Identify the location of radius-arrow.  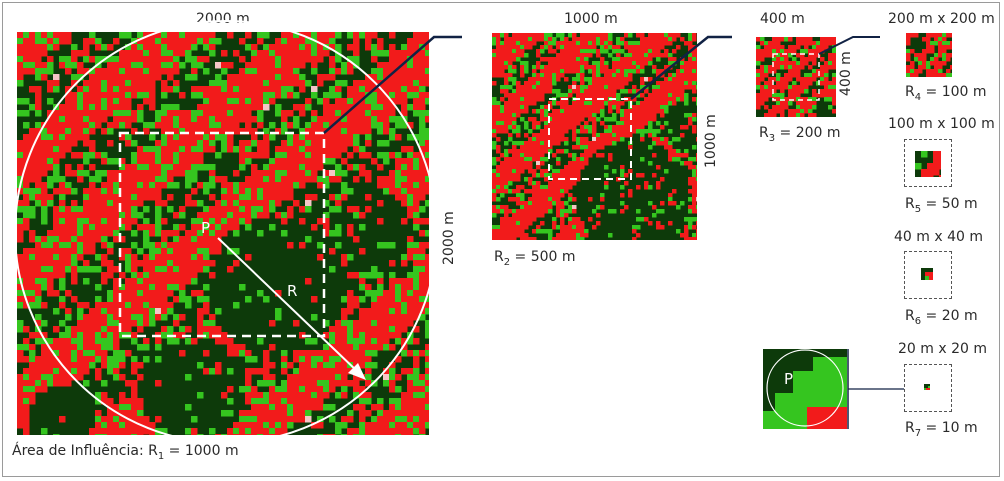
(288, 305).